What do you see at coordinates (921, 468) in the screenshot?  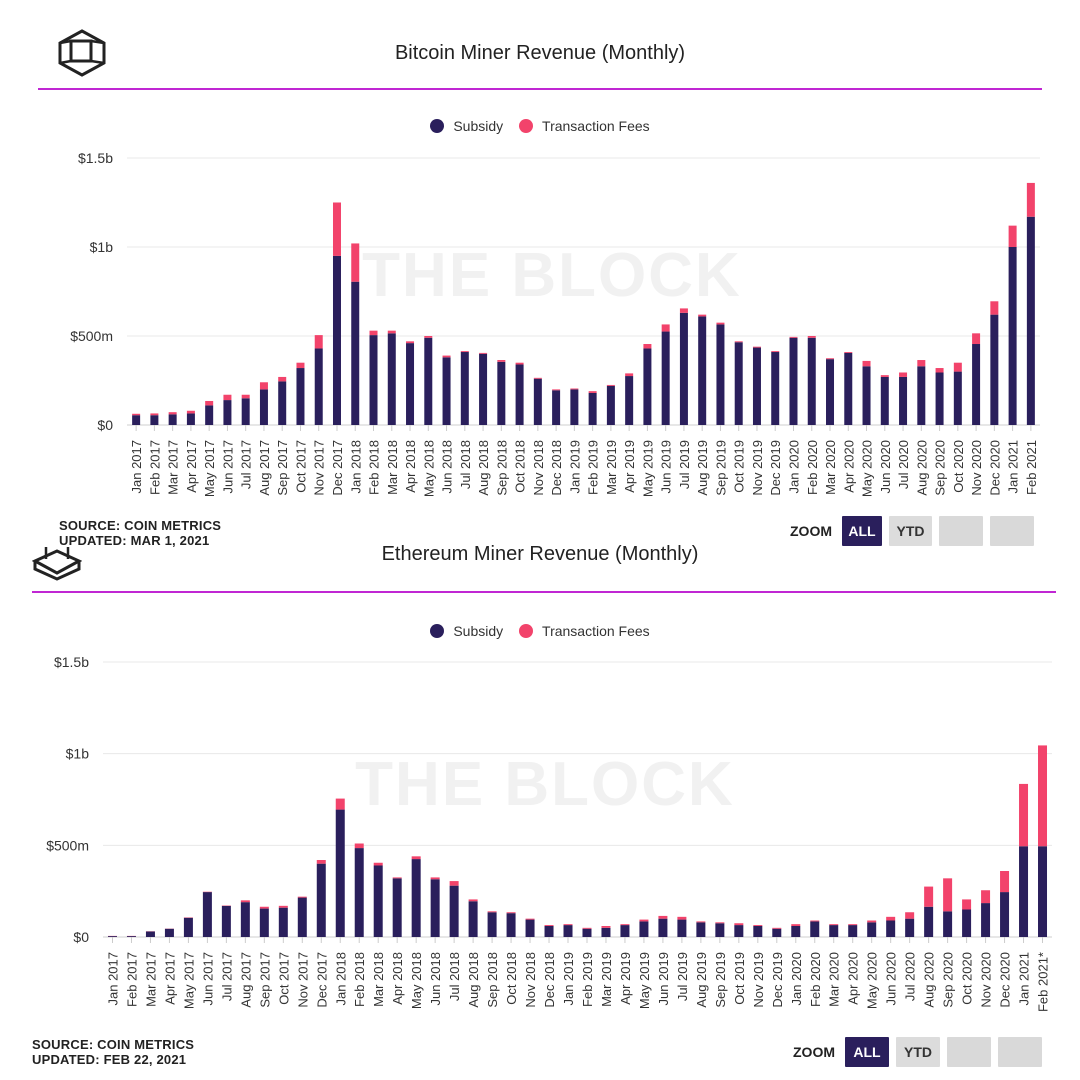 I see `x-tick-label: Aug 2020` at bounding box center [921, 468].